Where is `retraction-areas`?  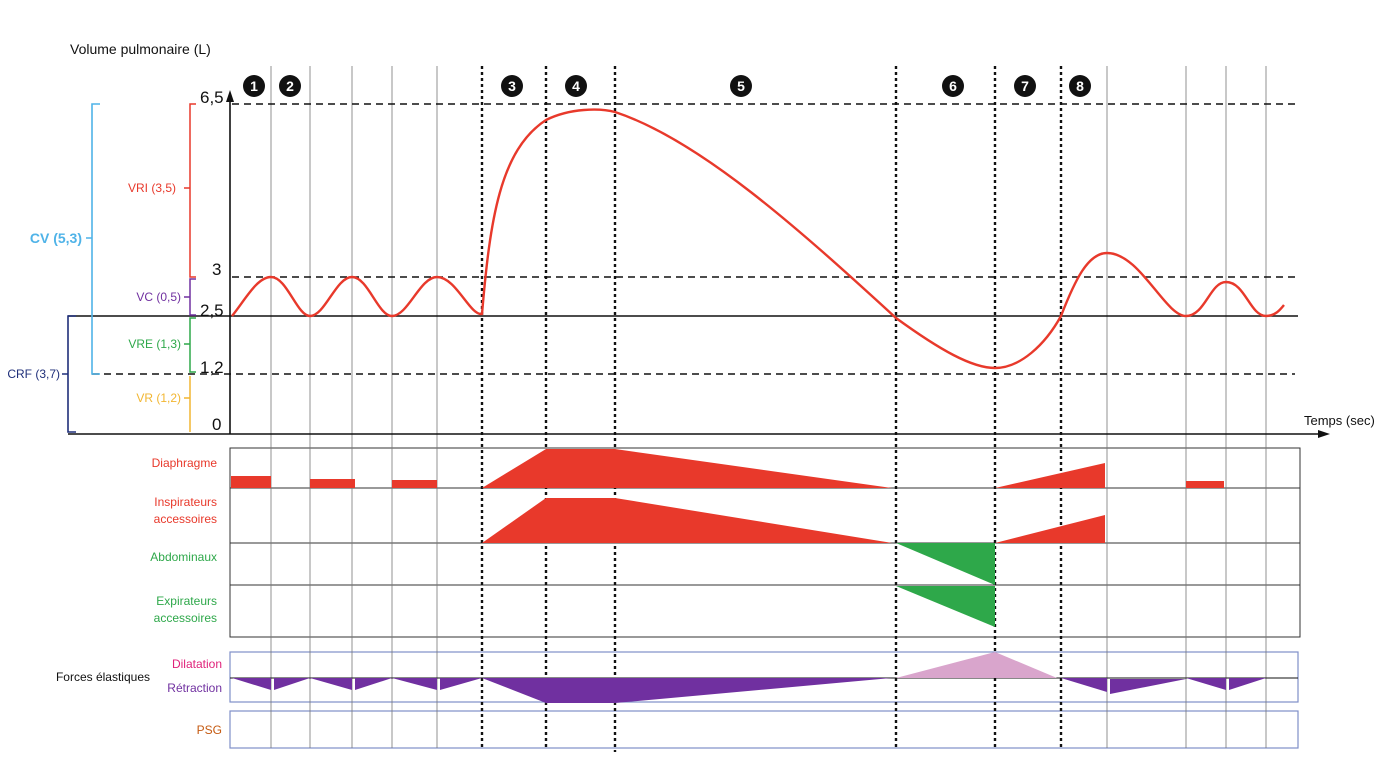 retraction-areas is located at coordinates (749, 690).